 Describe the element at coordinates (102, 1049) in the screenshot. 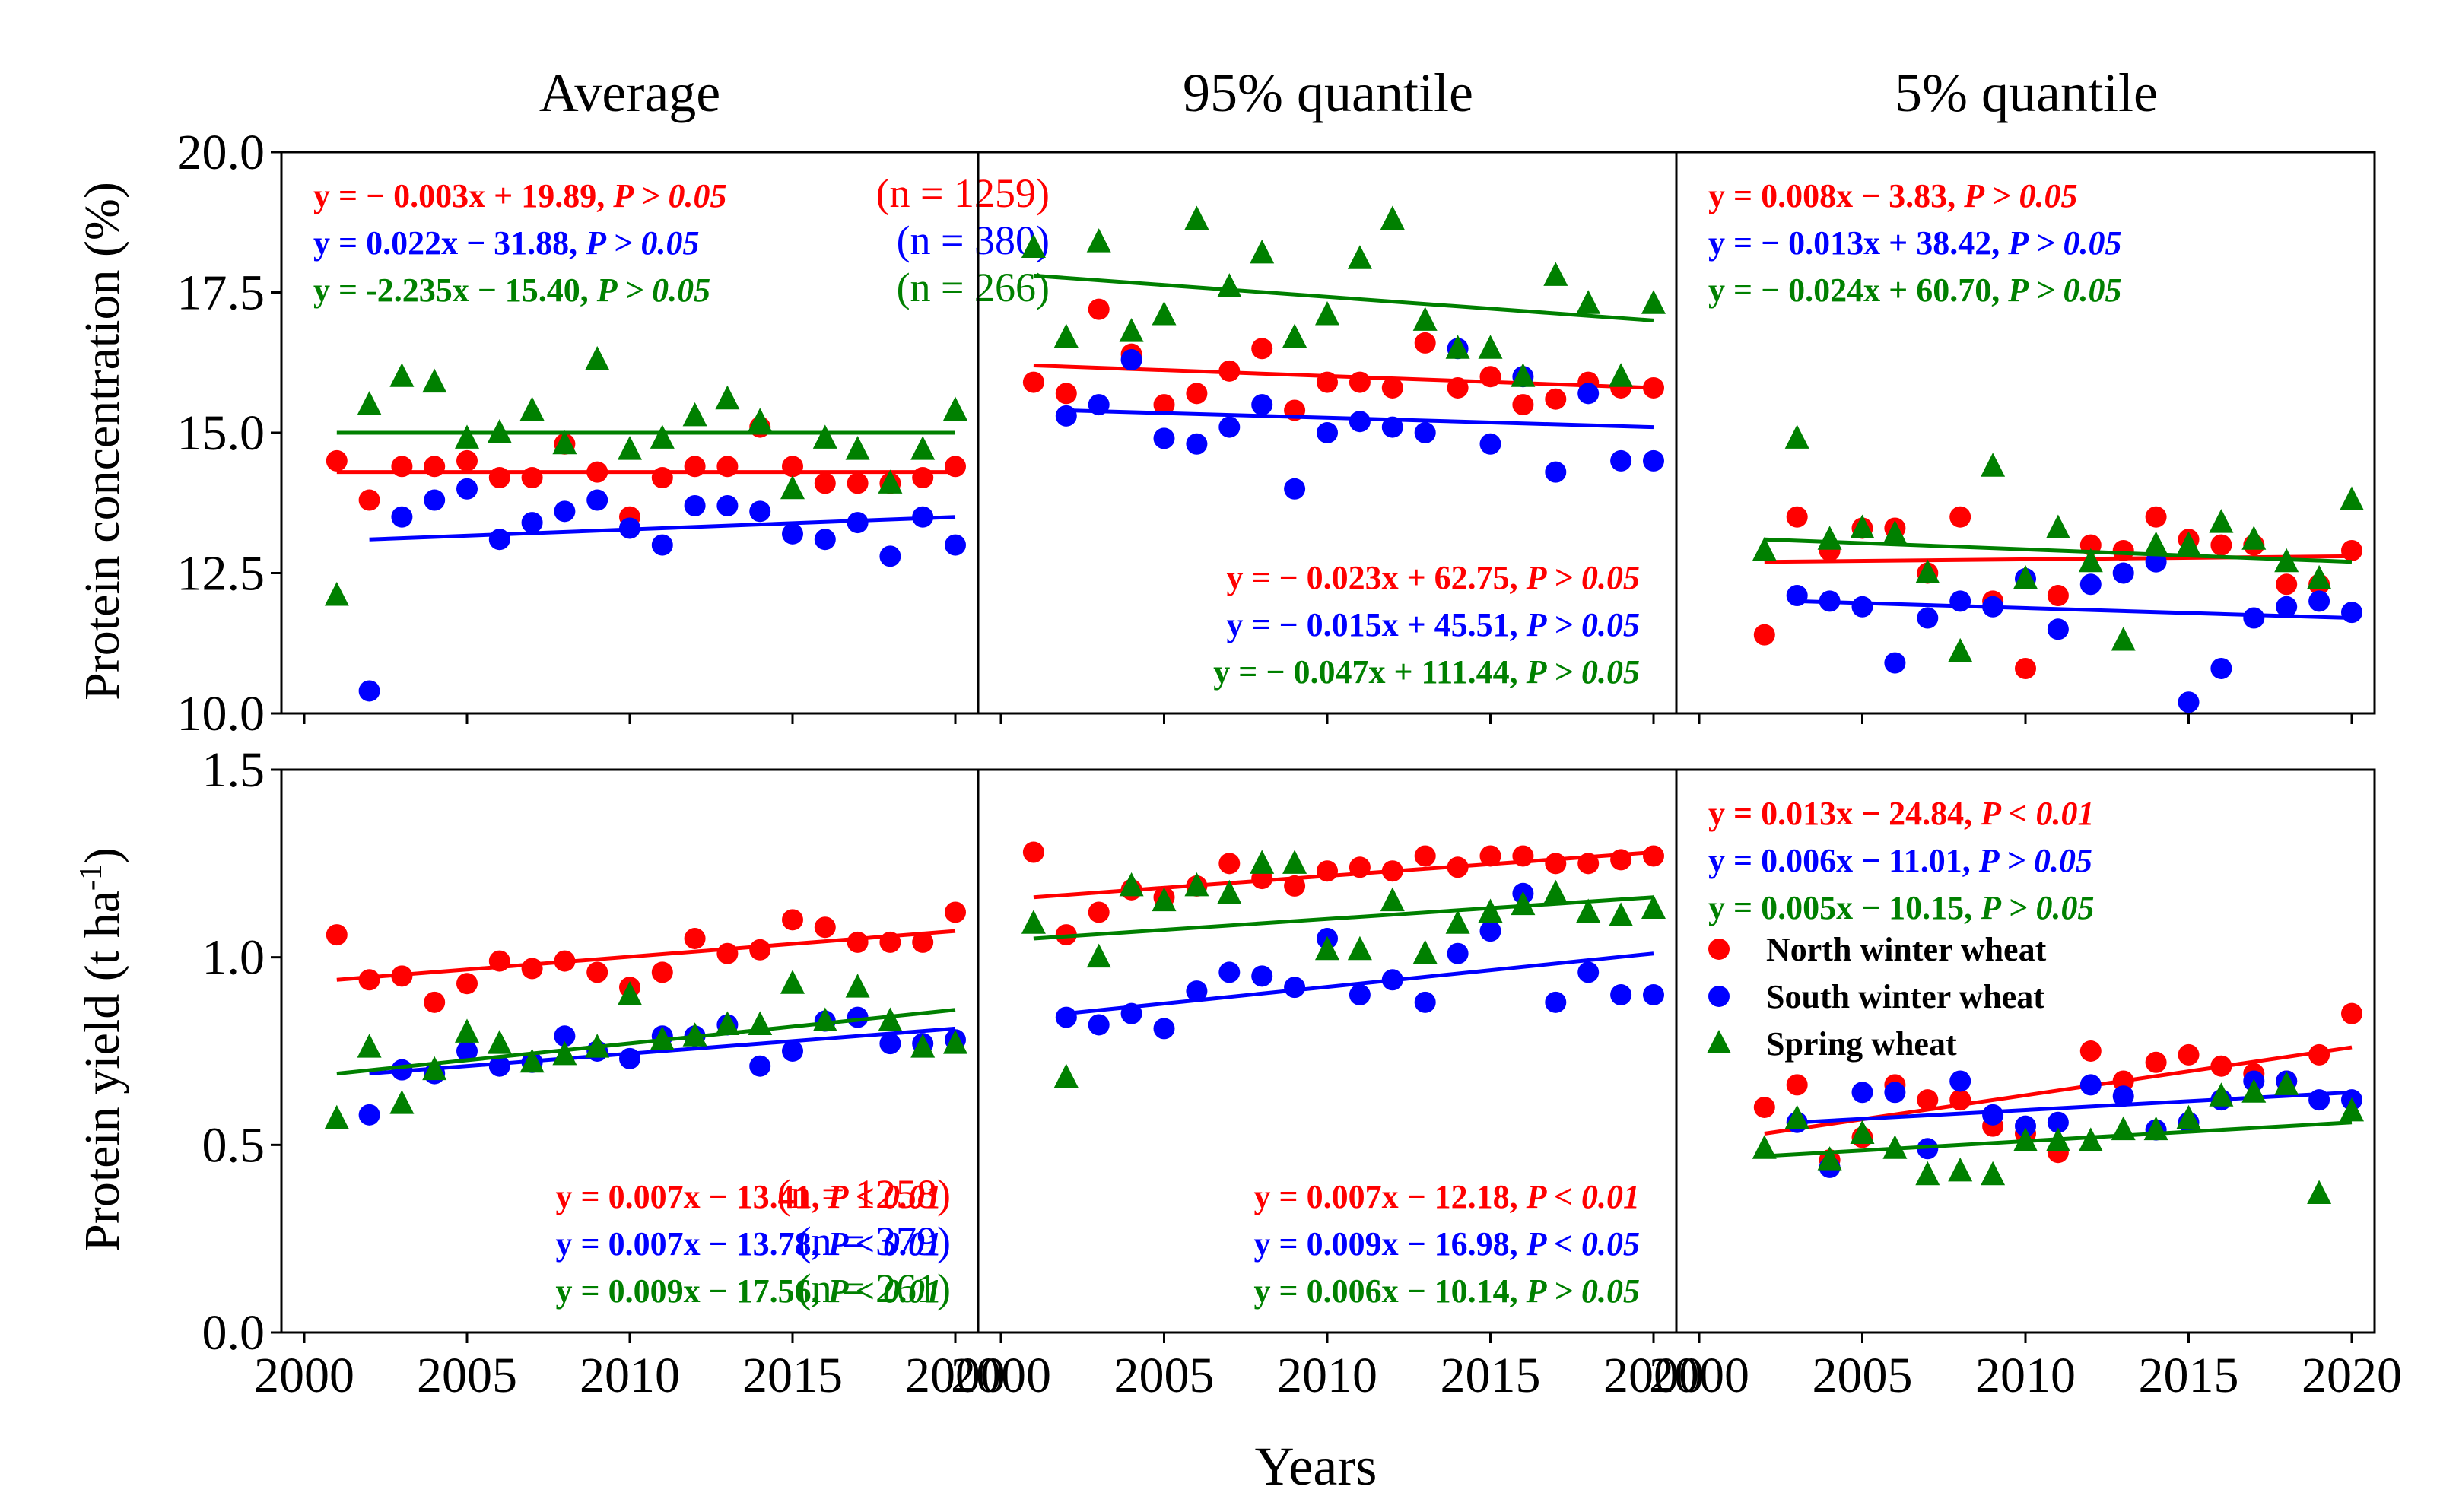

I see `y-axis-title-yield: Protein yield (t ha-1)` at that location.